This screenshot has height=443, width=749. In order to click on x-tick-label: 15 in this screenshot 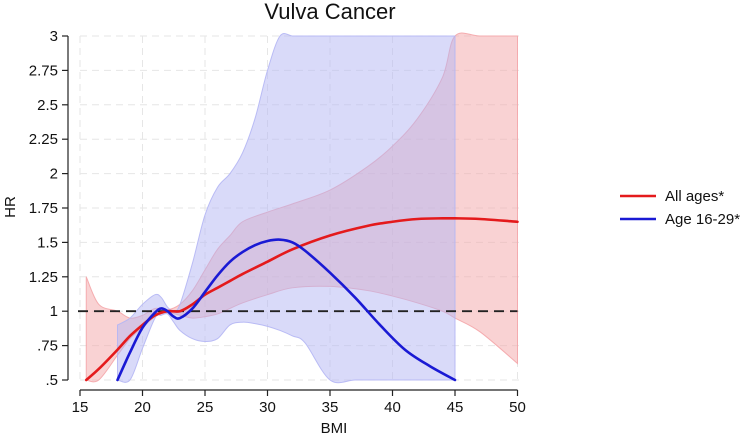, I will do `click(80, 407)`.